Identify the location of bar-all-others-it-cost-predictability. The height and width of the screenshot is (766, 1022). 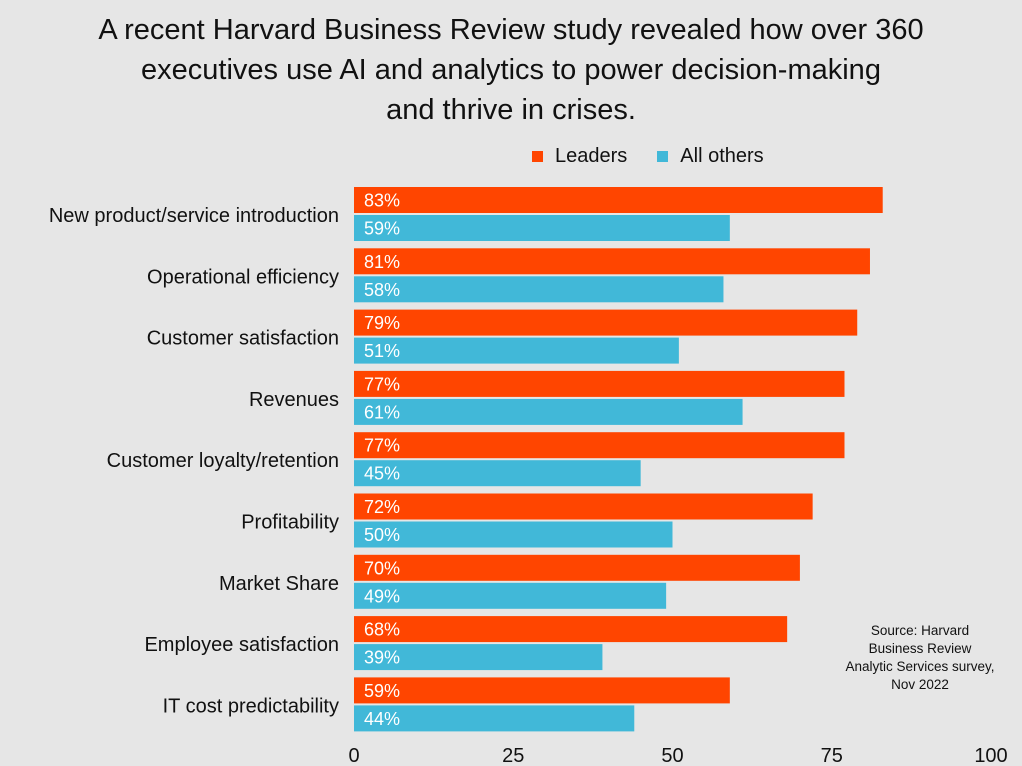
(494, 718).